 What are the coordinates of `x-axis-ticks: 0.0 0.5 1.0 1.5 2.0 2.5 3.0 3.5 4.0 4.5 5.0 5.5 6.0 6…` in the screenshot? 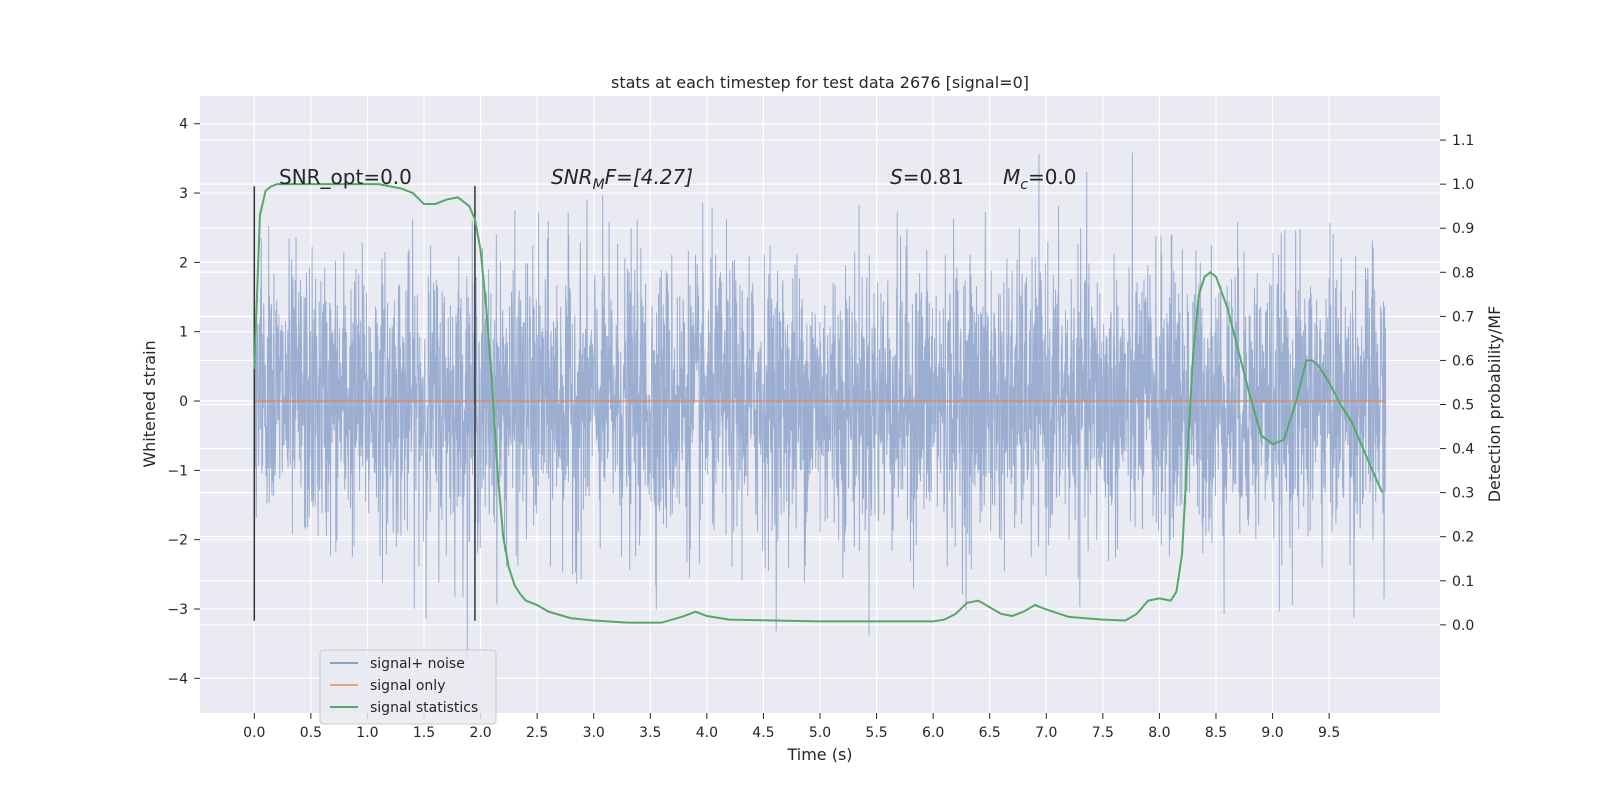 It's located at (791, 727).